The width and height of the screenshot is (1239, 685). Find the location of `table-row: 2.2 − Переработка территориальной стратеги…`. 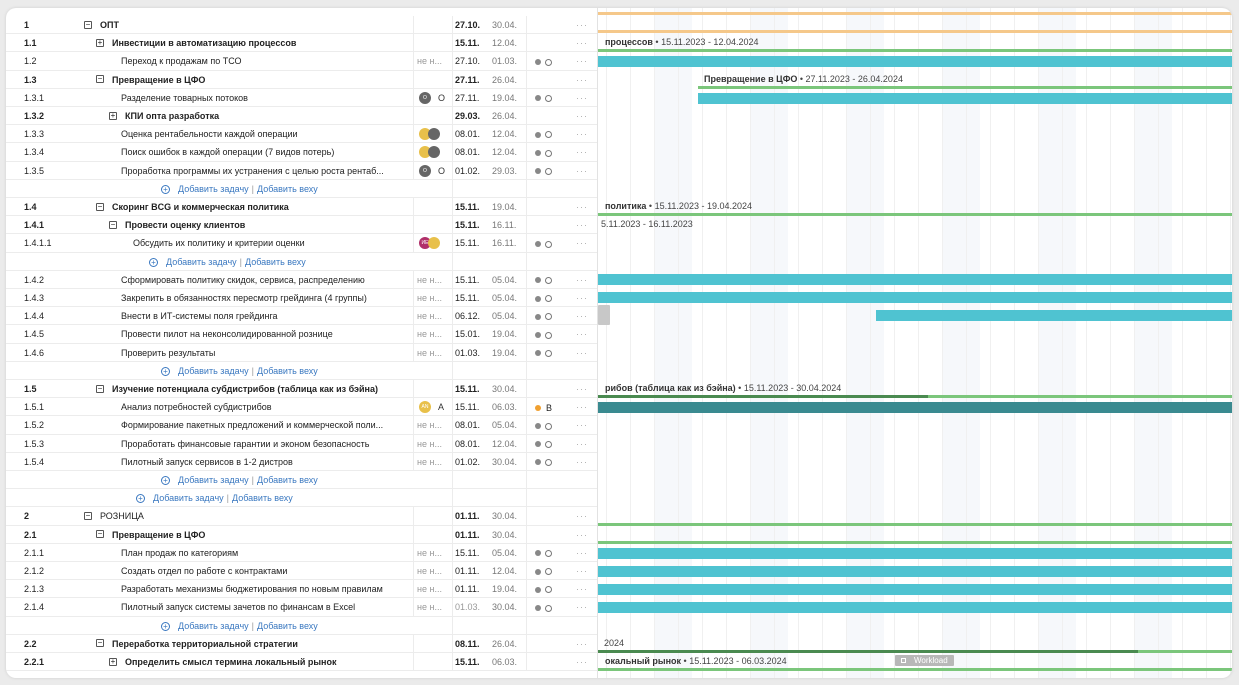

table-row: 2.2 − Переработка территориальной стратеги… is located at coordinates (301, 643).